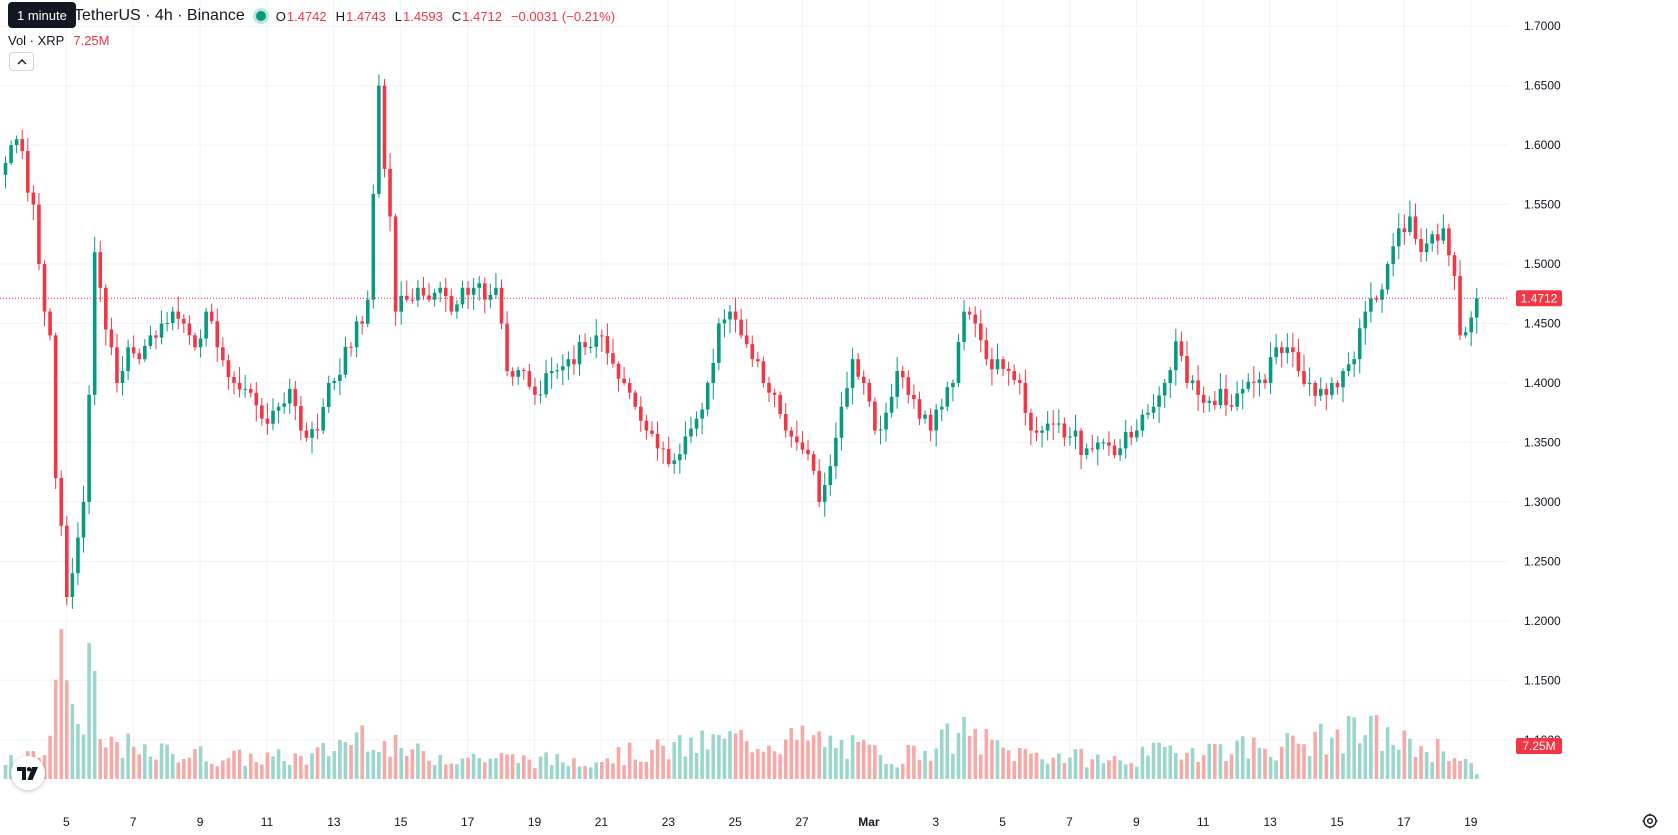 The height and width of the screenshot is (835, 1678). Describe the element at coordinates (1539, 298) in the screenshot. I see `last-price-badge` at that location.